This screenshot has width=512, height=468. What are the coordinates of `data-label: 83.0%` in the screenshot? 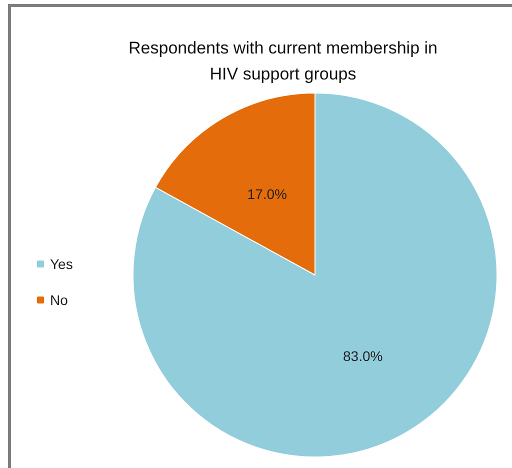 It's located at (363, 356).